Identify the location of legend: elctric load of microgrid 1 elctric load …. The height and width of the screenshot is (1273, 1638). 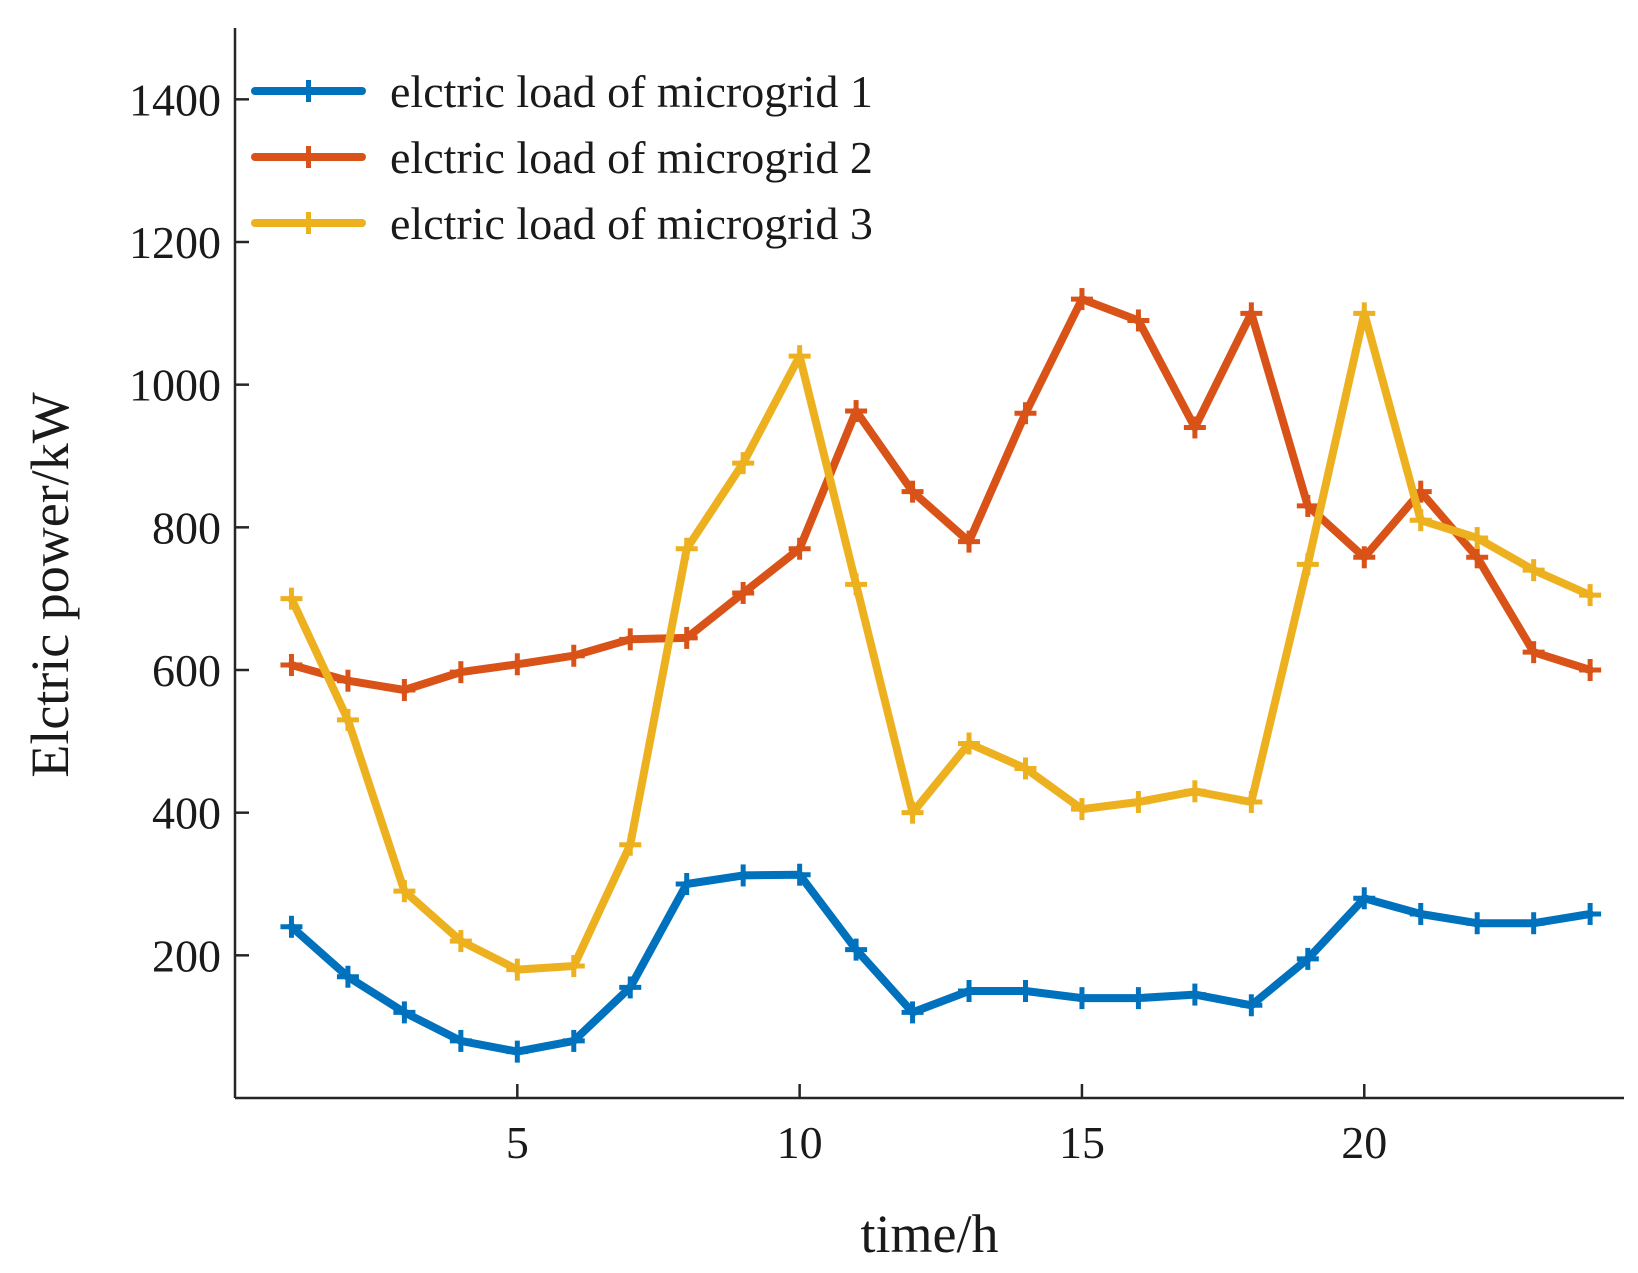
(562, 157).